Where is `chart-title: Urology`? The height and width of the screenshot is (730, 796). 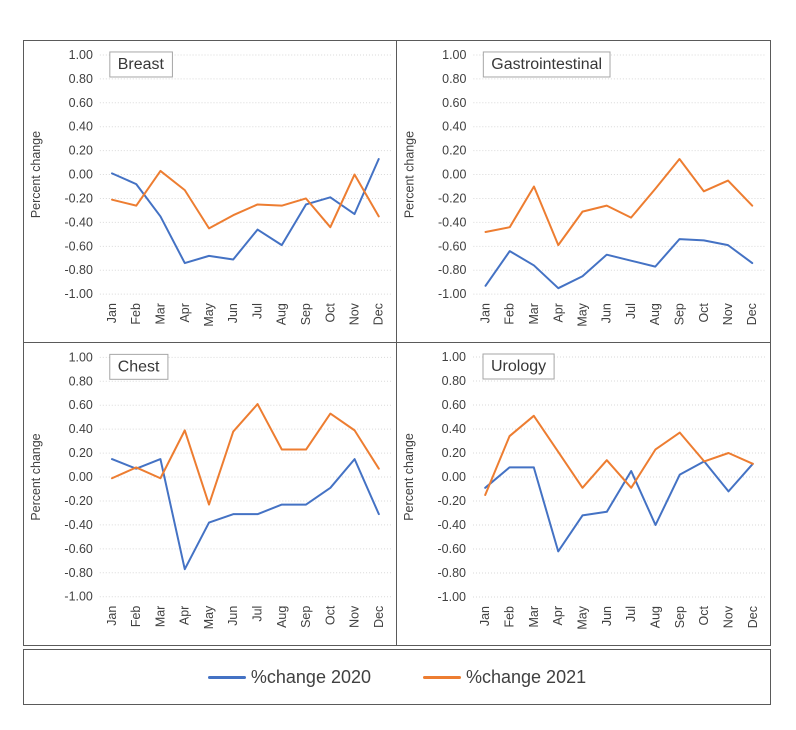 chart-title: Urology is located at coordinates (518, 366).